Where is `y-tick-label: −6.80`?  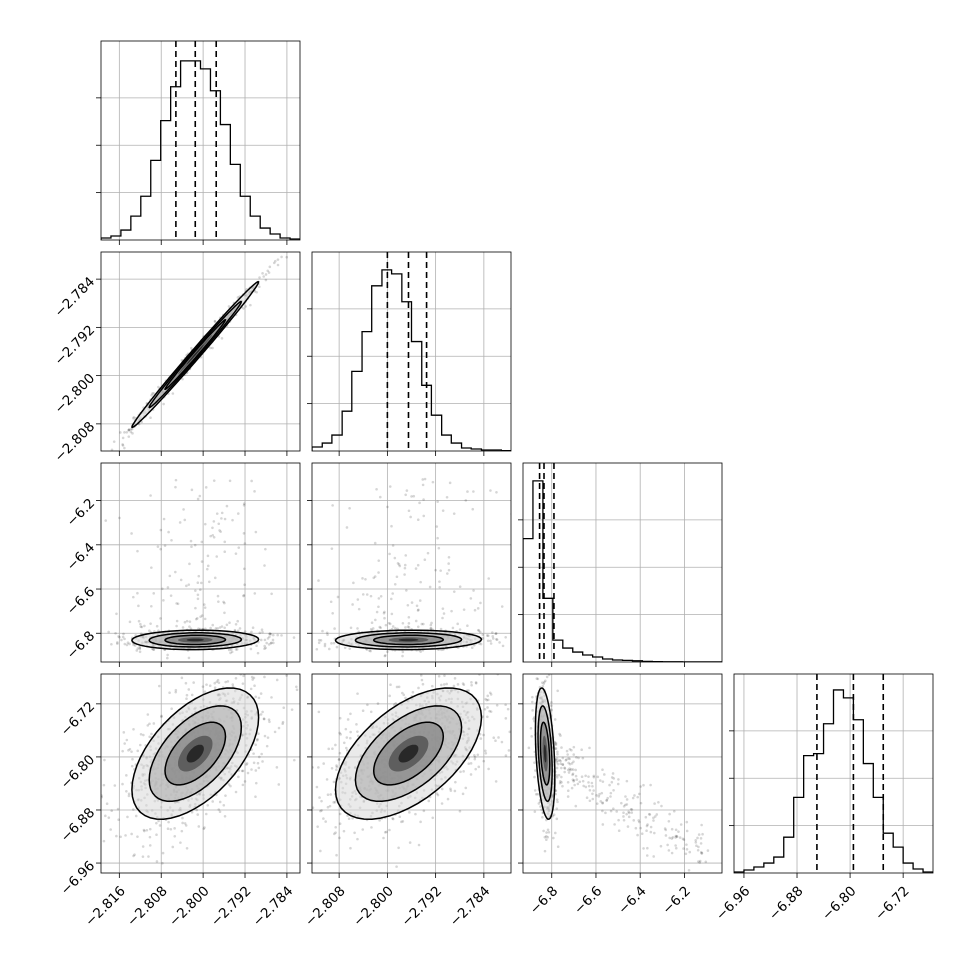 y-tick-label: −6.80 is located at coordinates (78, 772).